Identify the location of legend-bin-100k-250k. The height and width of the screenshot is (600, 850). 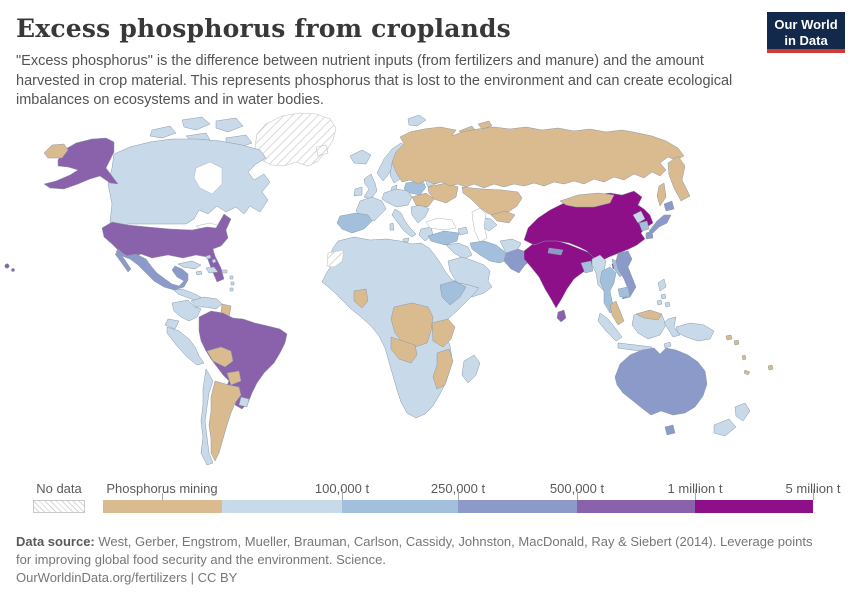
(400, 506).